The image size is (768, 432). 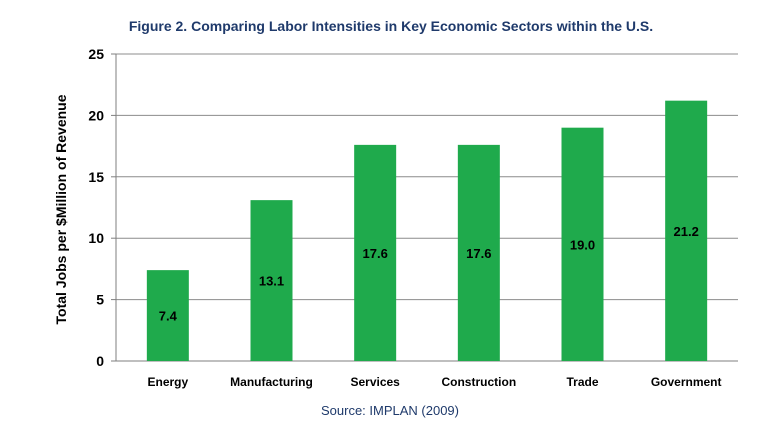 I want to click on category-label: Government, so click(x=686, y=382).